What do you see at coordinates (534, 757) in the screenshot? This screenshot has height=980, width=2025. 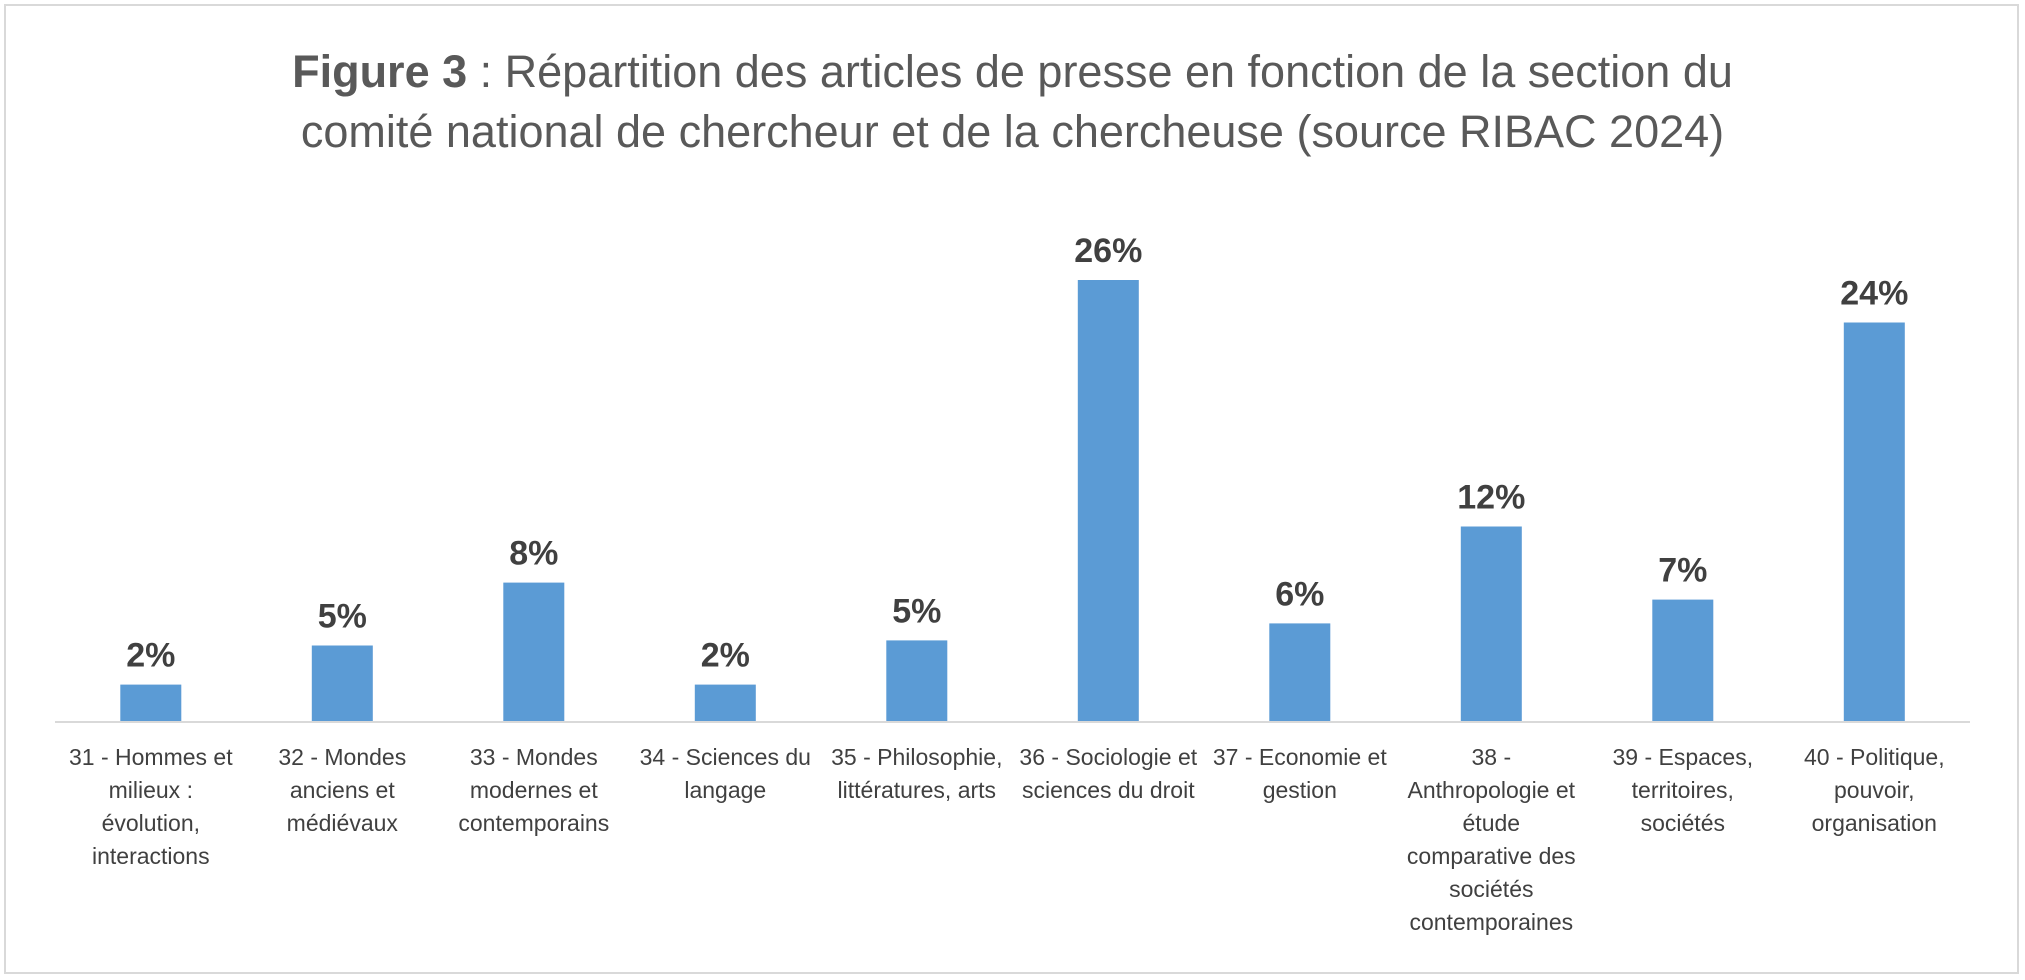 I see `category-label-3-line-1: 33 - Mondes` at bounding box center [534, 757].